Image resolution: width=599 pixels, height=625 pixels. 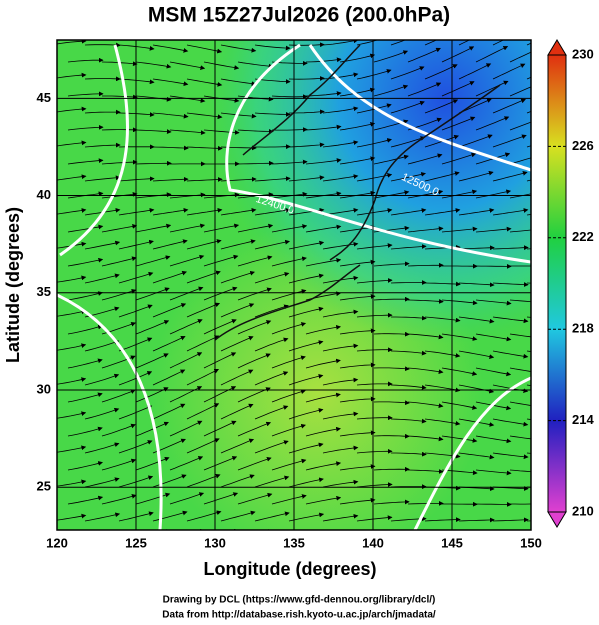 What do you see at coordinates (583, 145) in the screenshot?
I see `colorbar-label: 226` at bounding box center [583, 145].